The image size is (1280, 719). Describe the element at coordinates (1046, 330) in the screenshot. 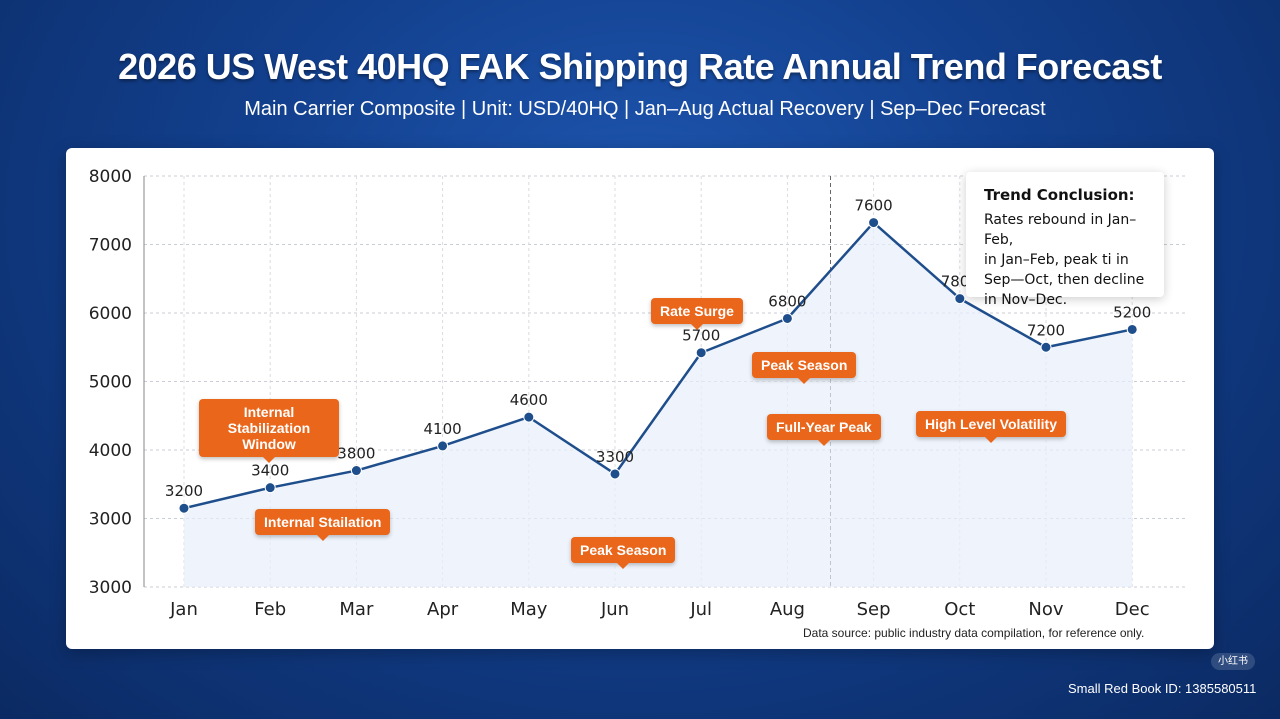

I see `data-label: 7200` at that location.